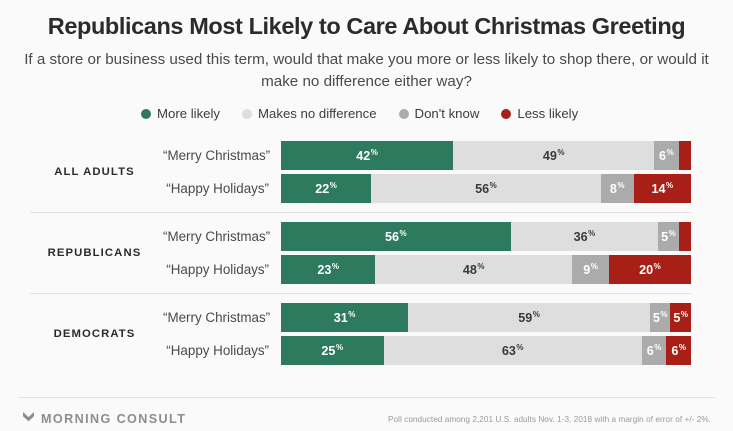 The width and height of the screenshot is (733, 431). I want to click on stacked-bar: 56% 36% 5%, so click(486, 237).